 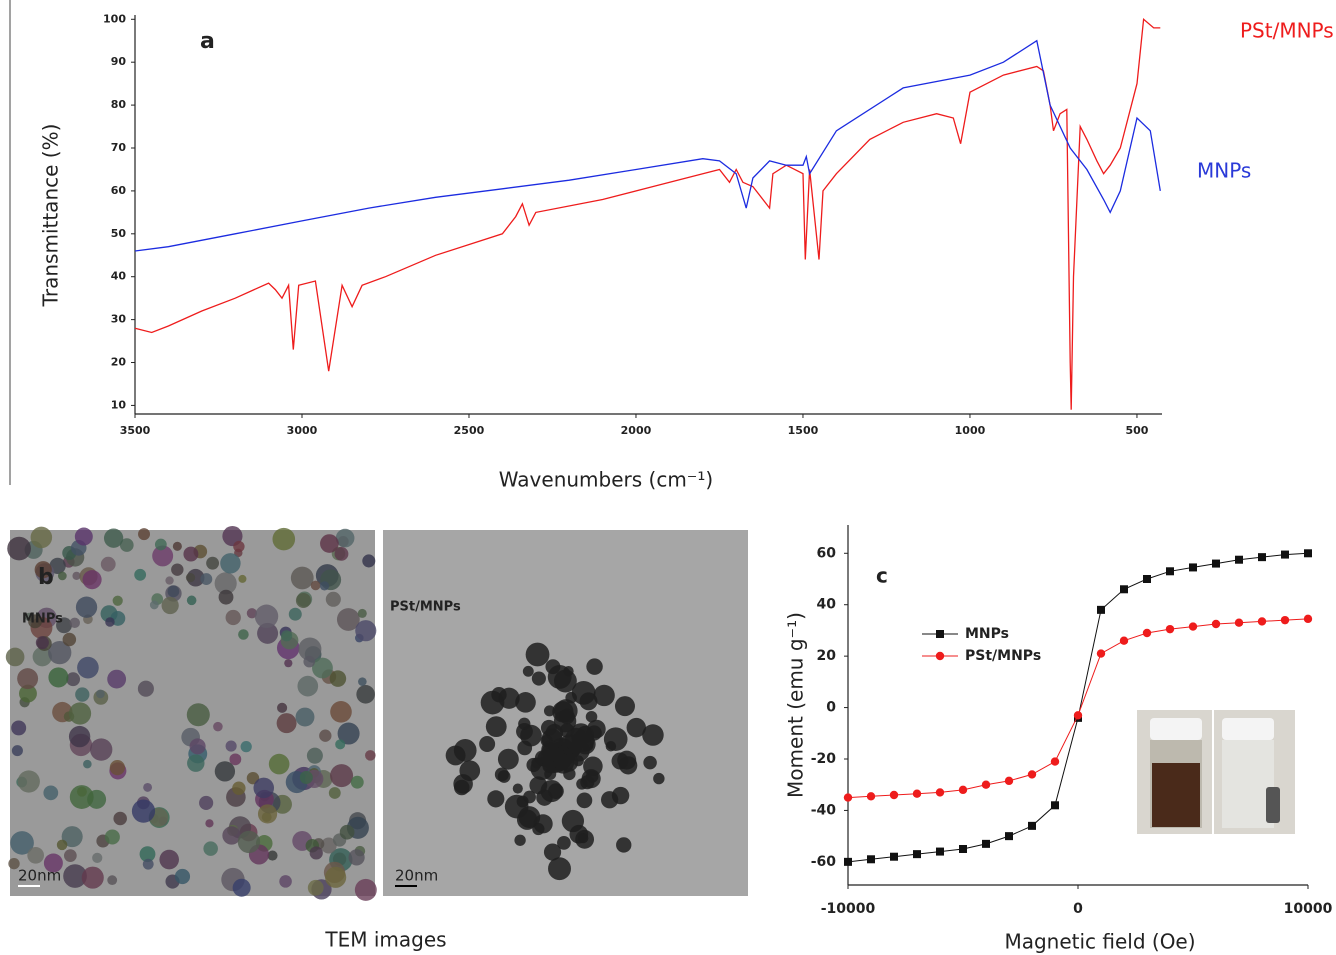 What do you see at coordinates (425, 607) in the screenshot?
I see `image-label: PSt/MNPs` at bounding box center [425, 607].